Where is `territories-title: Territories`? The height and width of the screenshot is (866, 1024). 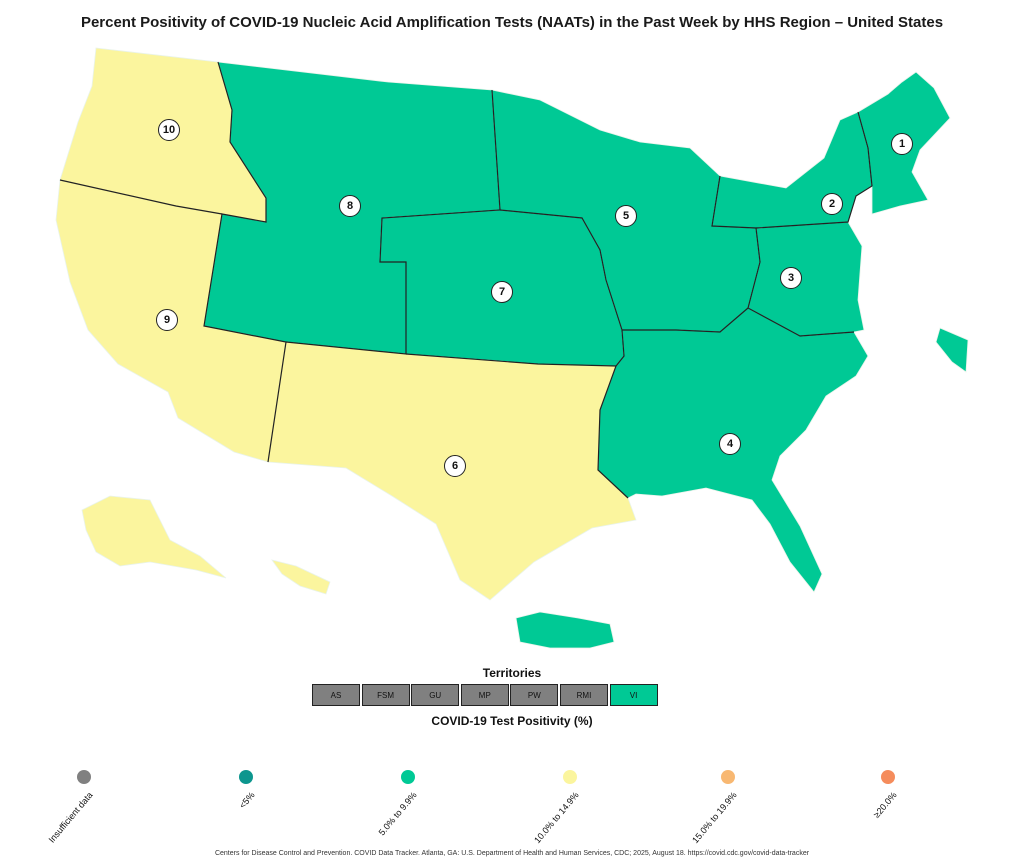 territories-title: Territories is located at coordinates (512, 673).